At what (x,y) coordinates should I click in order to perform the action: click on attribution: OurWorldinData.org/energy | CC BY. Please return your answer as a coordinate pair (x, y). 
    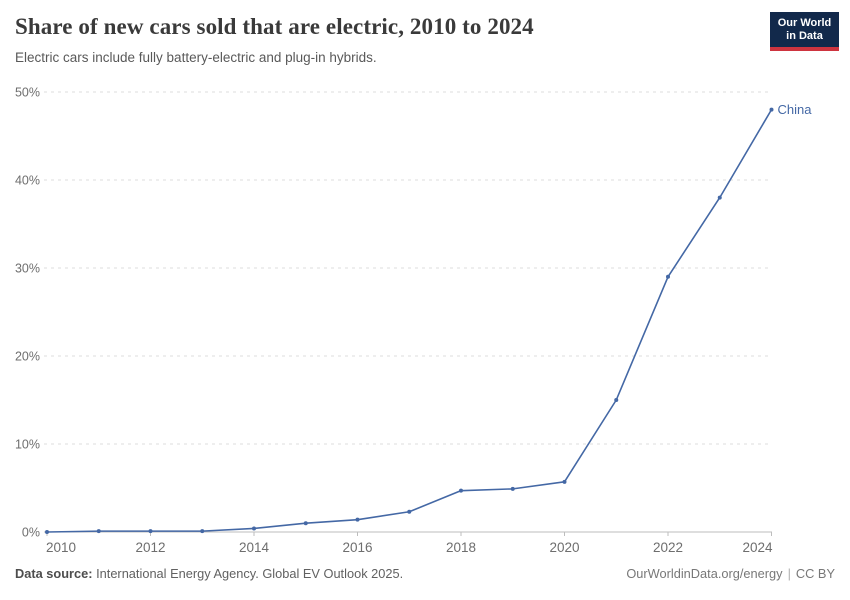
    Looking at the image, I should click on (730, 573).